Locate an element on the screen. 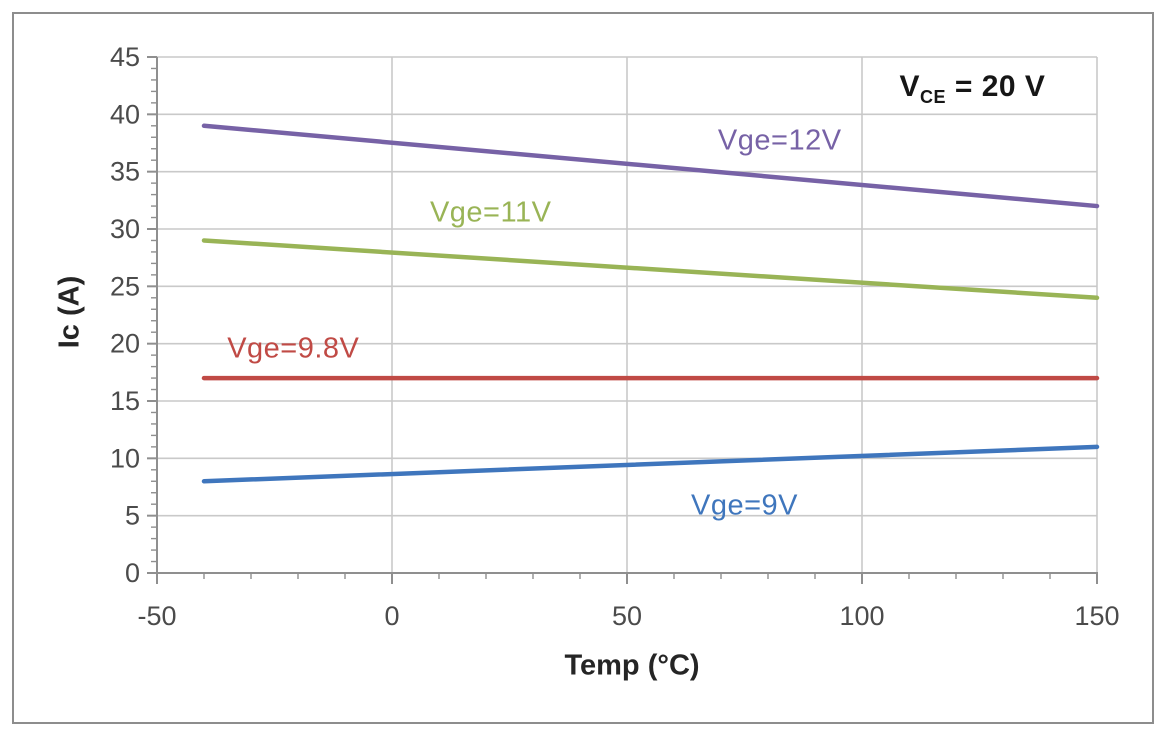 The height and width of the screenshot is (744, 1174). y-tick-label: 25 is located at coordinates (125, 286).